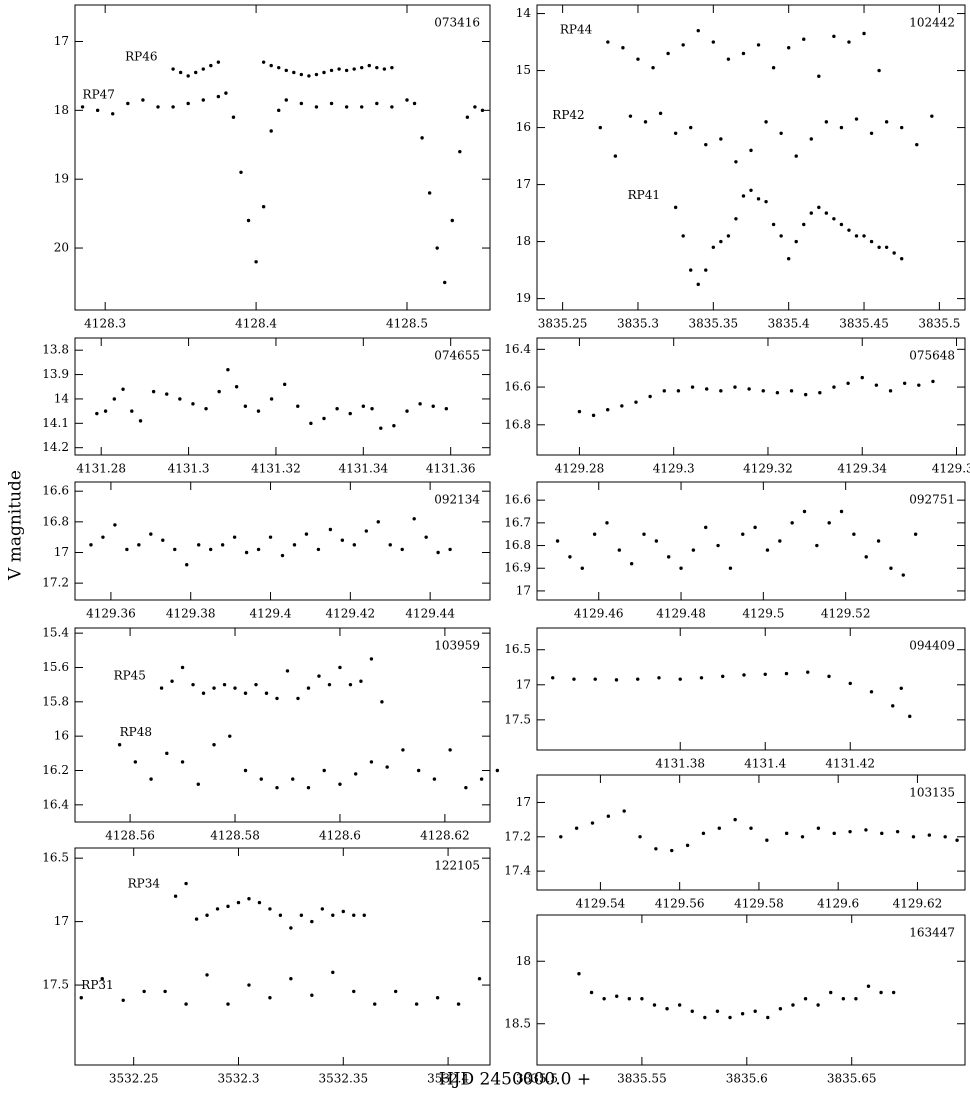 The image size is (970, 1093). Describe the element at coordinates (55, 633) in the screenshot. I see `y-tick-label: 15.4` at that location.